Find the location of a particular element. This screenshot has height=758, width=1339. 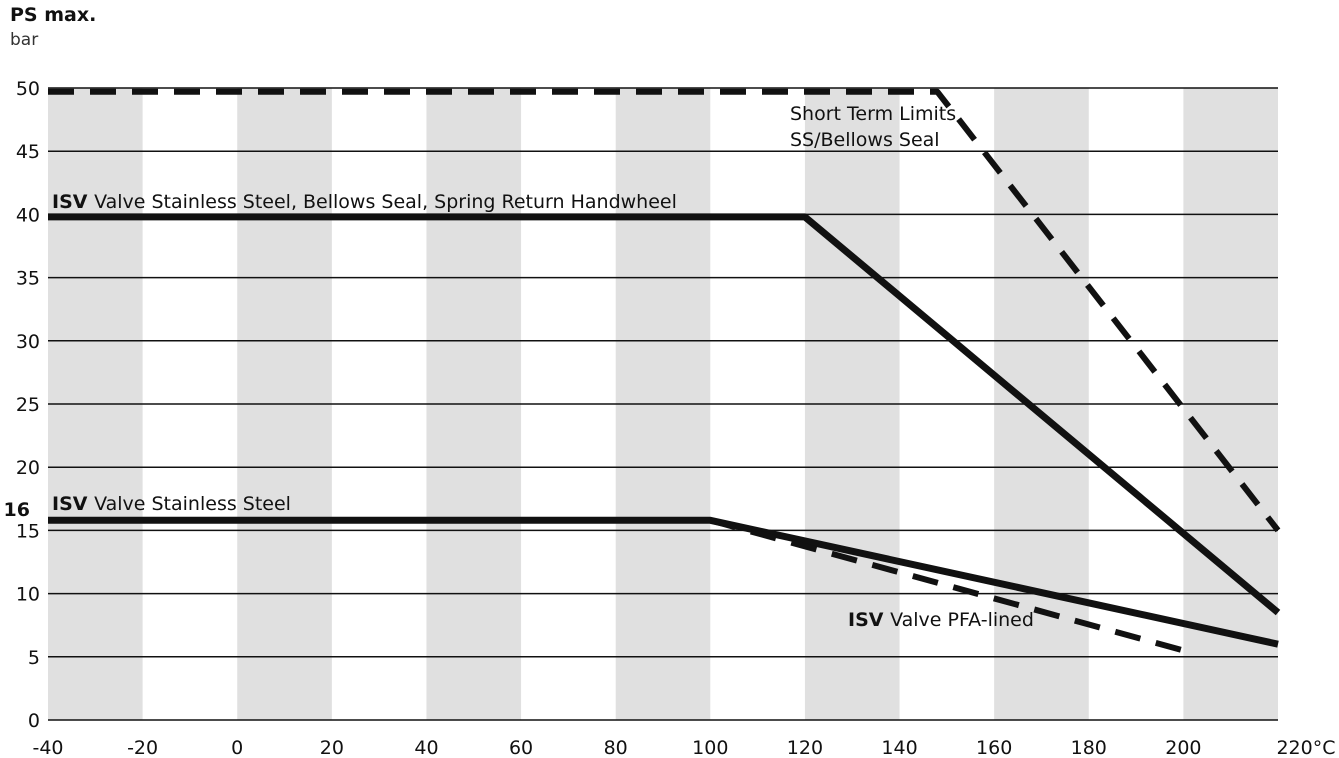

y-tick-label: 35 is located at coordinates (28, 279).